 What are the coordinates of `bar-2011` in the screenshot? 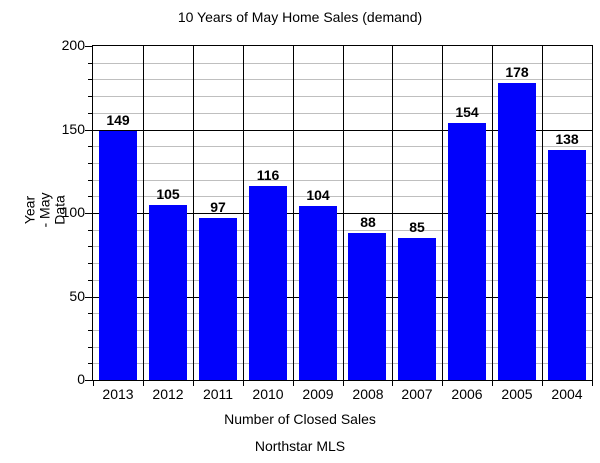 It's located at (218, 299).